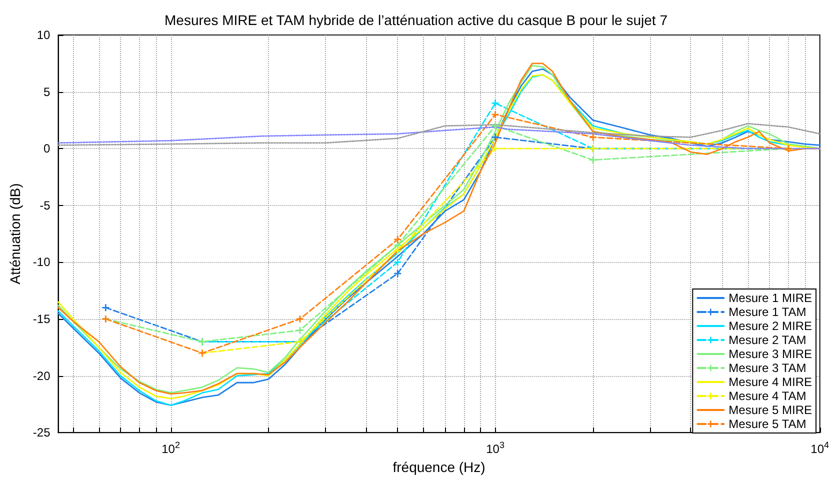 This screenshot has height=479, width=832. I want to click on y-tick-label: -15, so click(41, 319).